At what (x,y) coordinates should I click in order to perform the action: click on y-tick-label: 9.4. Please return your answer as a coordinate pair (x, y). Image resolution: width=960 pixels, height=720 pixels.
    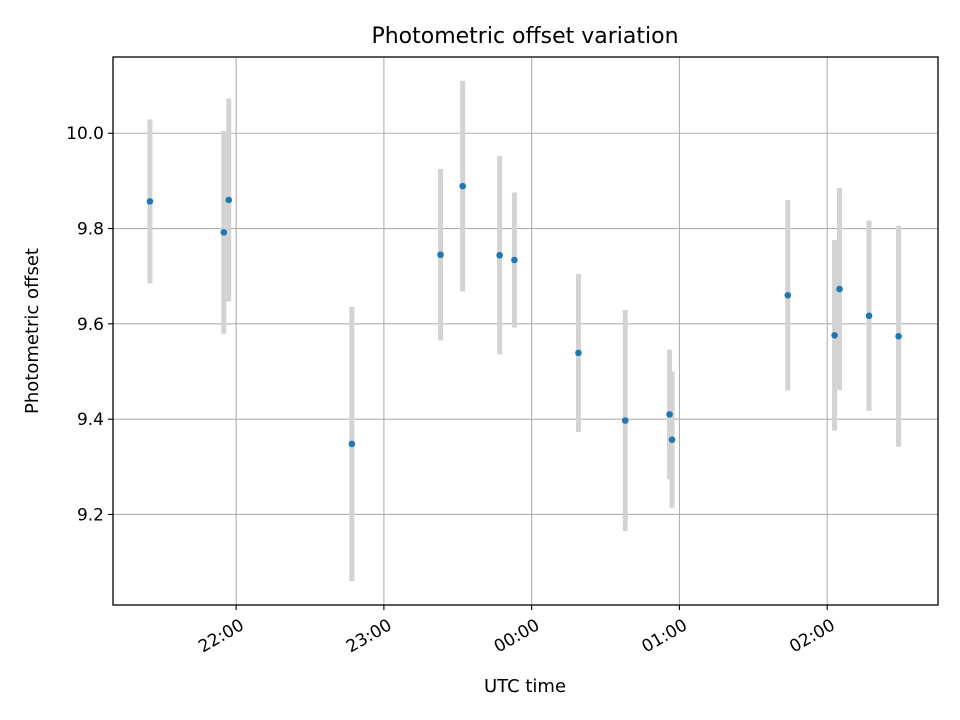
    Looking at the image, I should click on (90, 420).